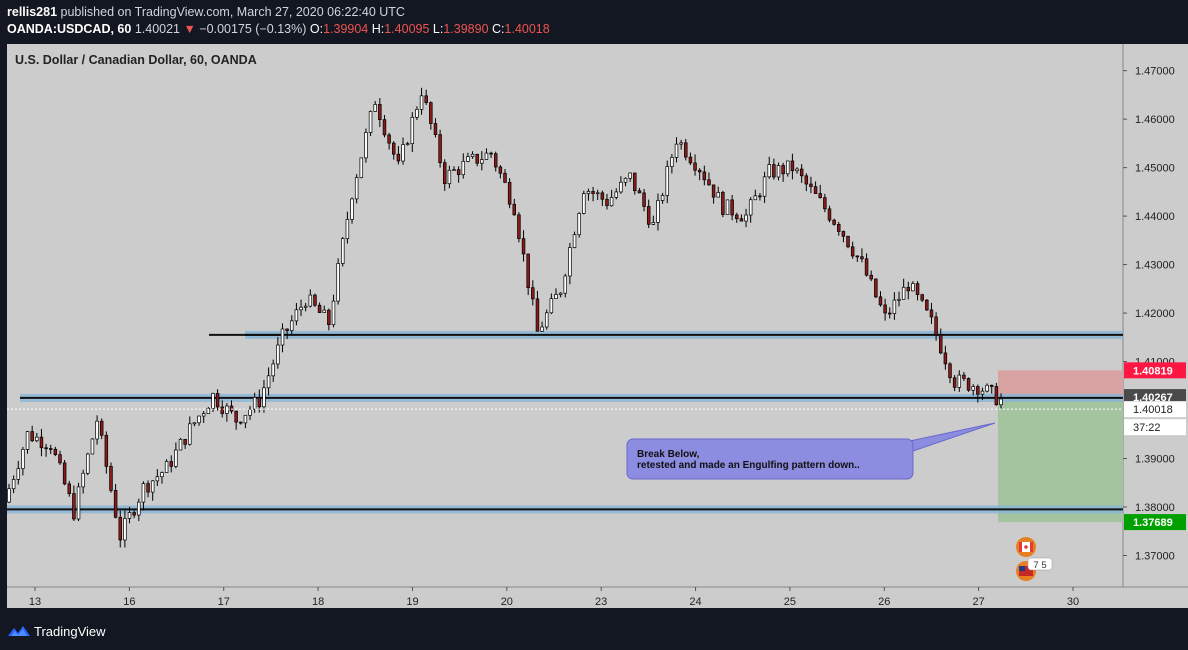 Image resolution: width=1188 pixels, height=650 pixels. What do you see at coordinates (1155, 427) in the screenshot?
I see `price-tag-timer` at bounding box center [1155, 427].